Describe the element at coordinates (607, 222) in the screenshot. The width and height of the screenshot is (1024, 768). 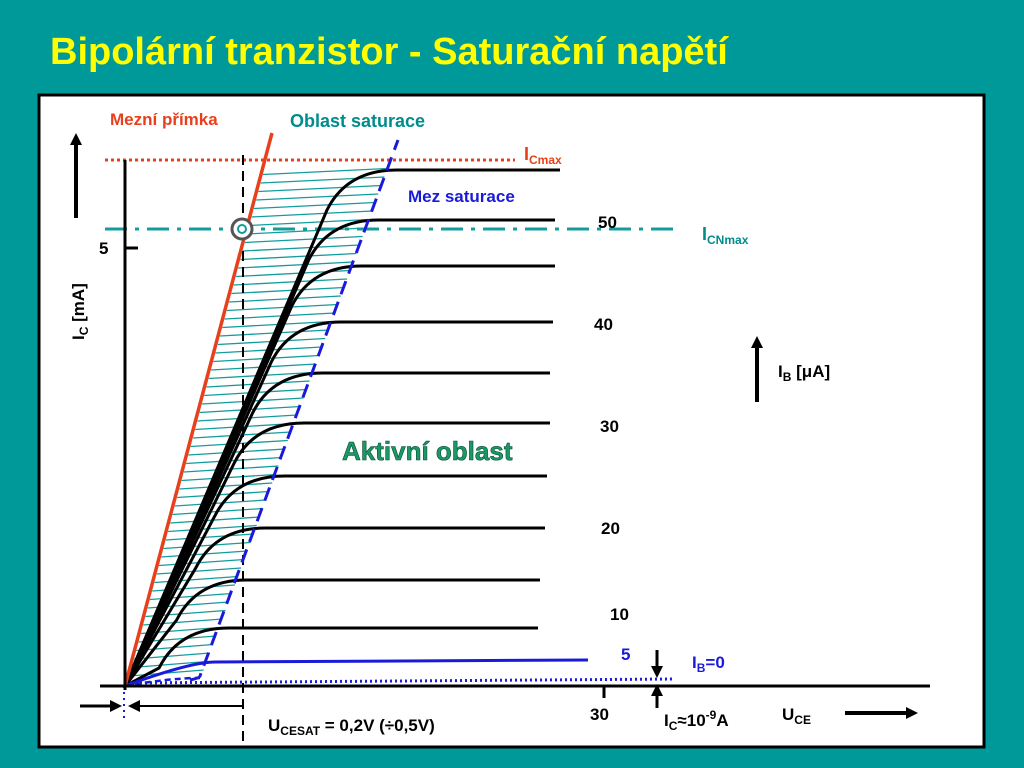
I see `curve-label: 50` at that location.